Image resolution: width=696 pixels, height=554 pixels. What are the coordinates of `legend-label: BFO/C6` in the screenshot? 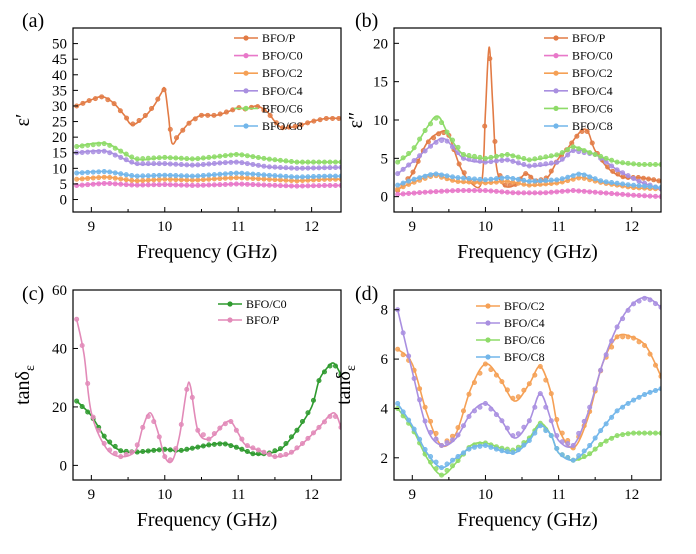 It's located at (592, 108).